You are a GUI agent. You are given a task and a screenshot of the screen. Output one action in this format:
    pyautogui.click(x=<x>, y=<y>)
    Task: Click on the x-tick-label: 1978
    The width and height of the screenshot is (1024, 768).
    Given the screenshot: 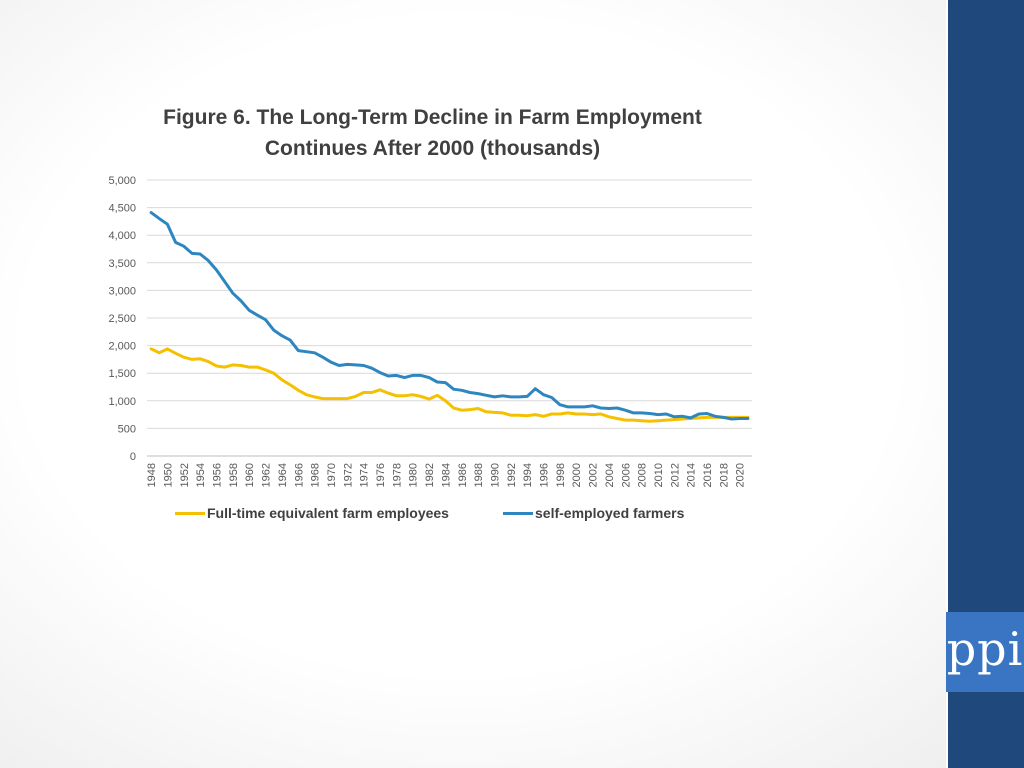 What is the action you would take?
    pyautogui.click(x=397, y=475)
    